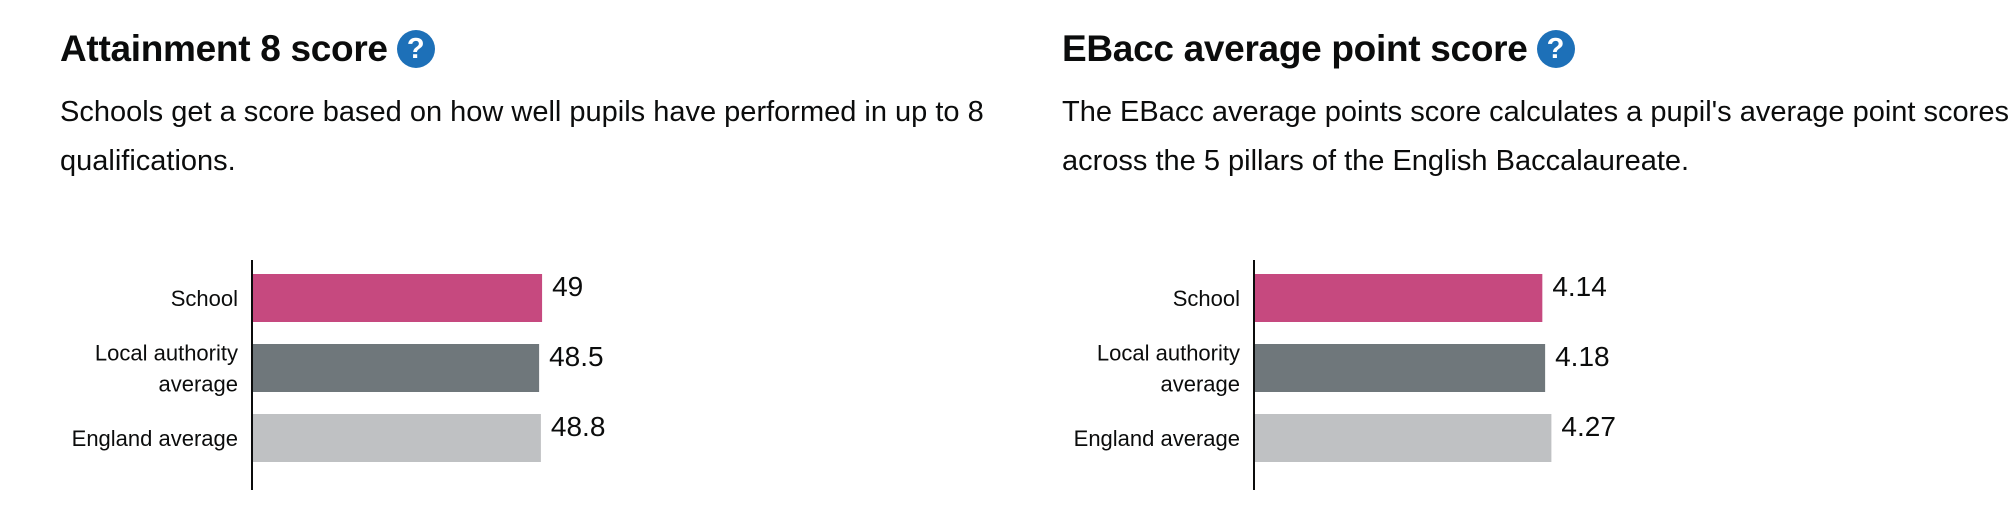 The width and height of the screenshot is (2014, 526). What do you see at coordinates (1582, 356) in the screenshot?
I see `value-label-local-authority: 4.18` at bounding box center [1582, 356].